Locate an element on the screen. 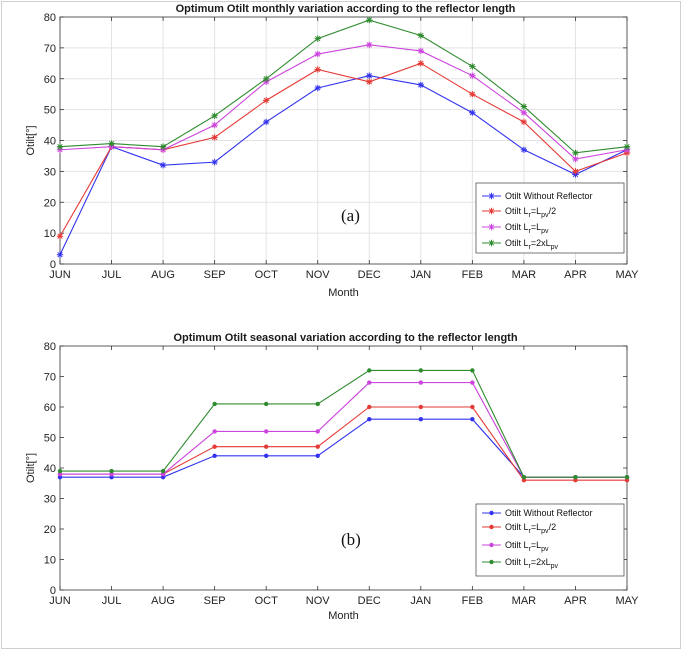 The height and width of the screenshot is (651, 684). y-tick-label: 70 is located at coordinates (50, 378).